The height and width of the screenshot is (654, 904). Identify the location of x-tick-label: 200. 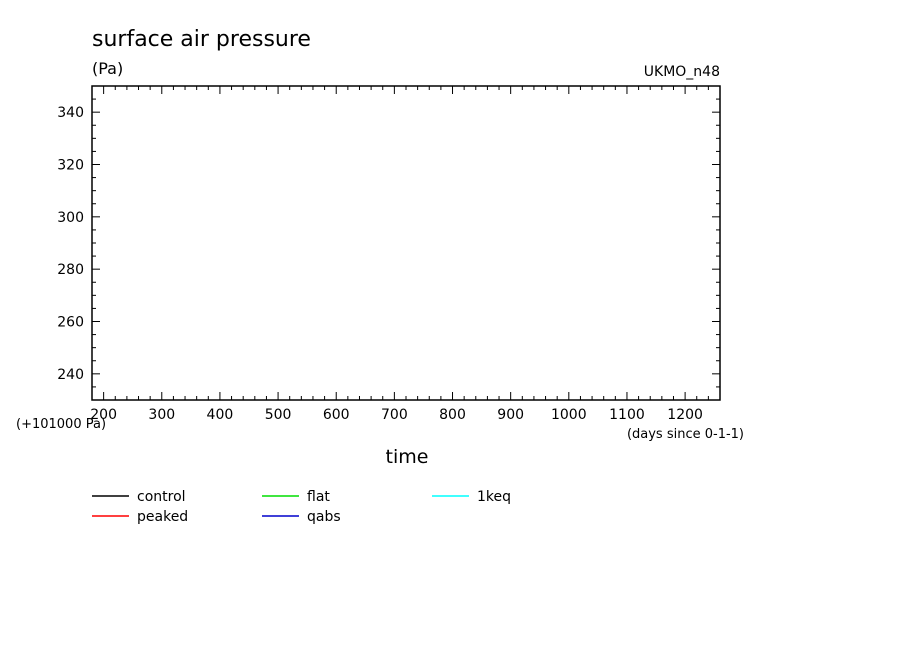
(103, 415).